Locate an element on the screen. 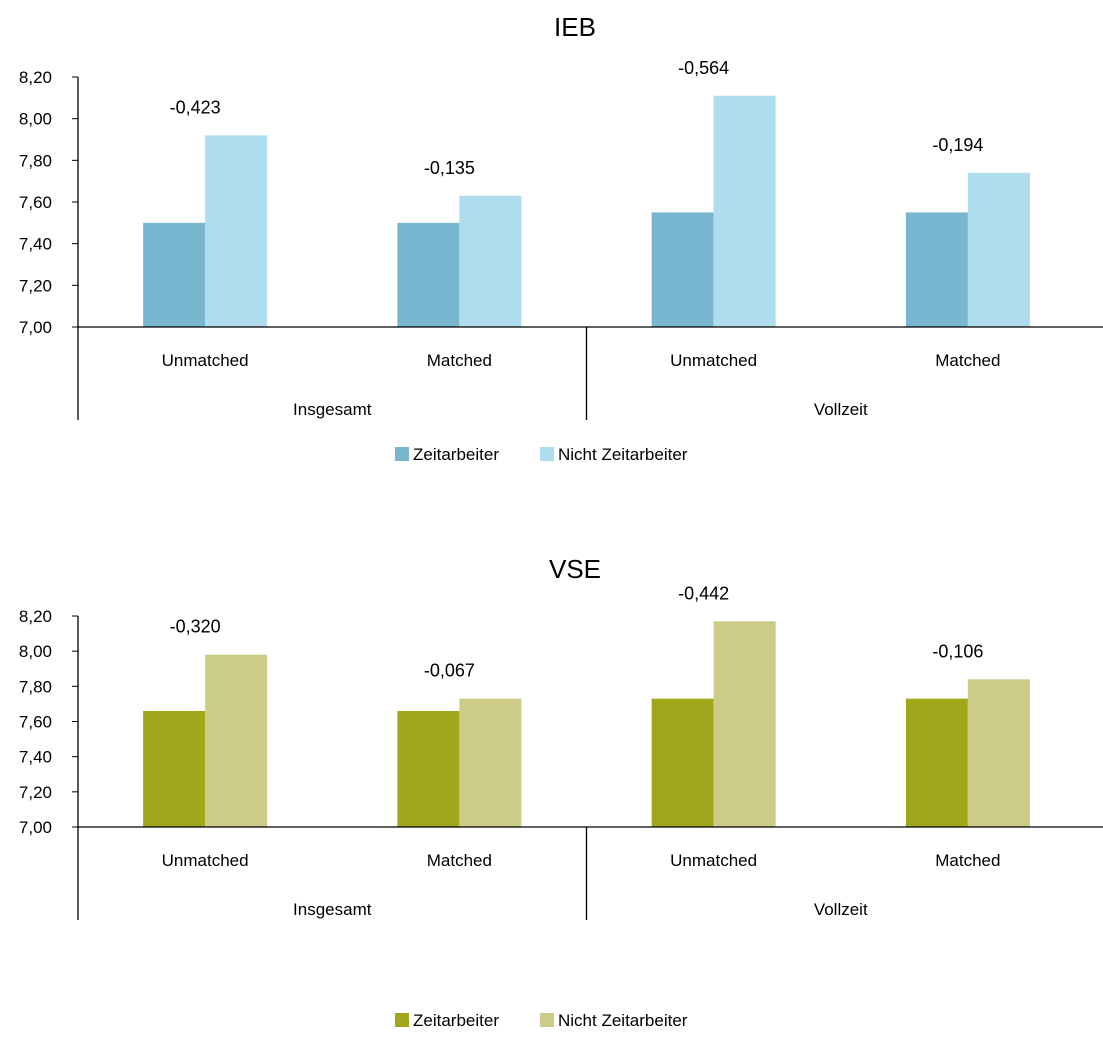 The height and width of the screenshot is (1039, 1103). difference-label: -0,564 is located at coordinates (703, 68).